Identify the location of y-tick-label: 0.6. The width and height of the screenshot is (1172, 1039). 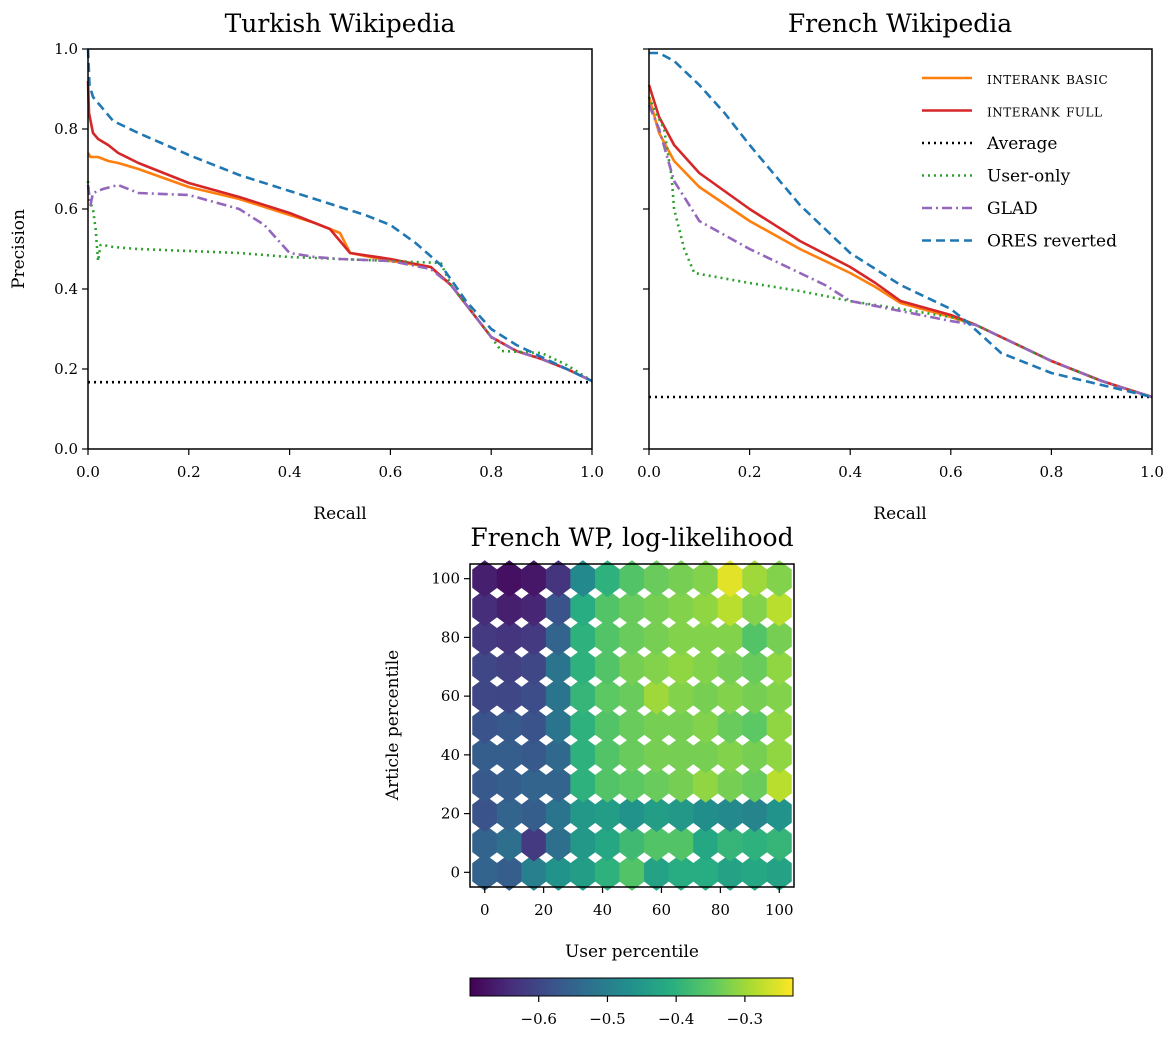
(66, 209).